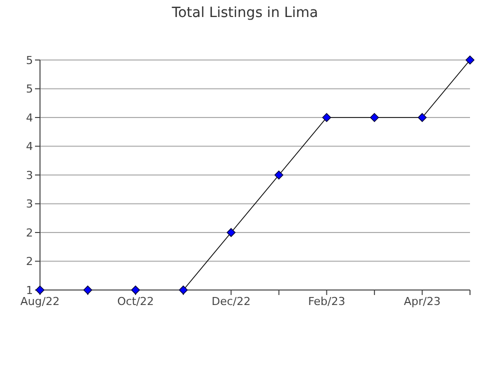 This screenshot has height=380, width=490. Describe the element at coordinates (29, 290) in the screenshot. I see `y-tick-label: 1` at that location.